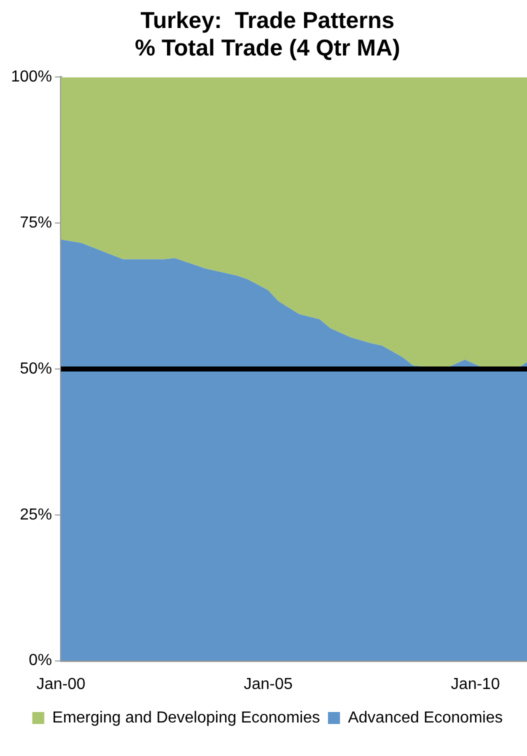 The height and width of the screenshot is (756, 527). What do you see at coordinates (475, 684) in the screenshot?
I see `x-tick-label: Jan-10` at bounding box center [475, 684].